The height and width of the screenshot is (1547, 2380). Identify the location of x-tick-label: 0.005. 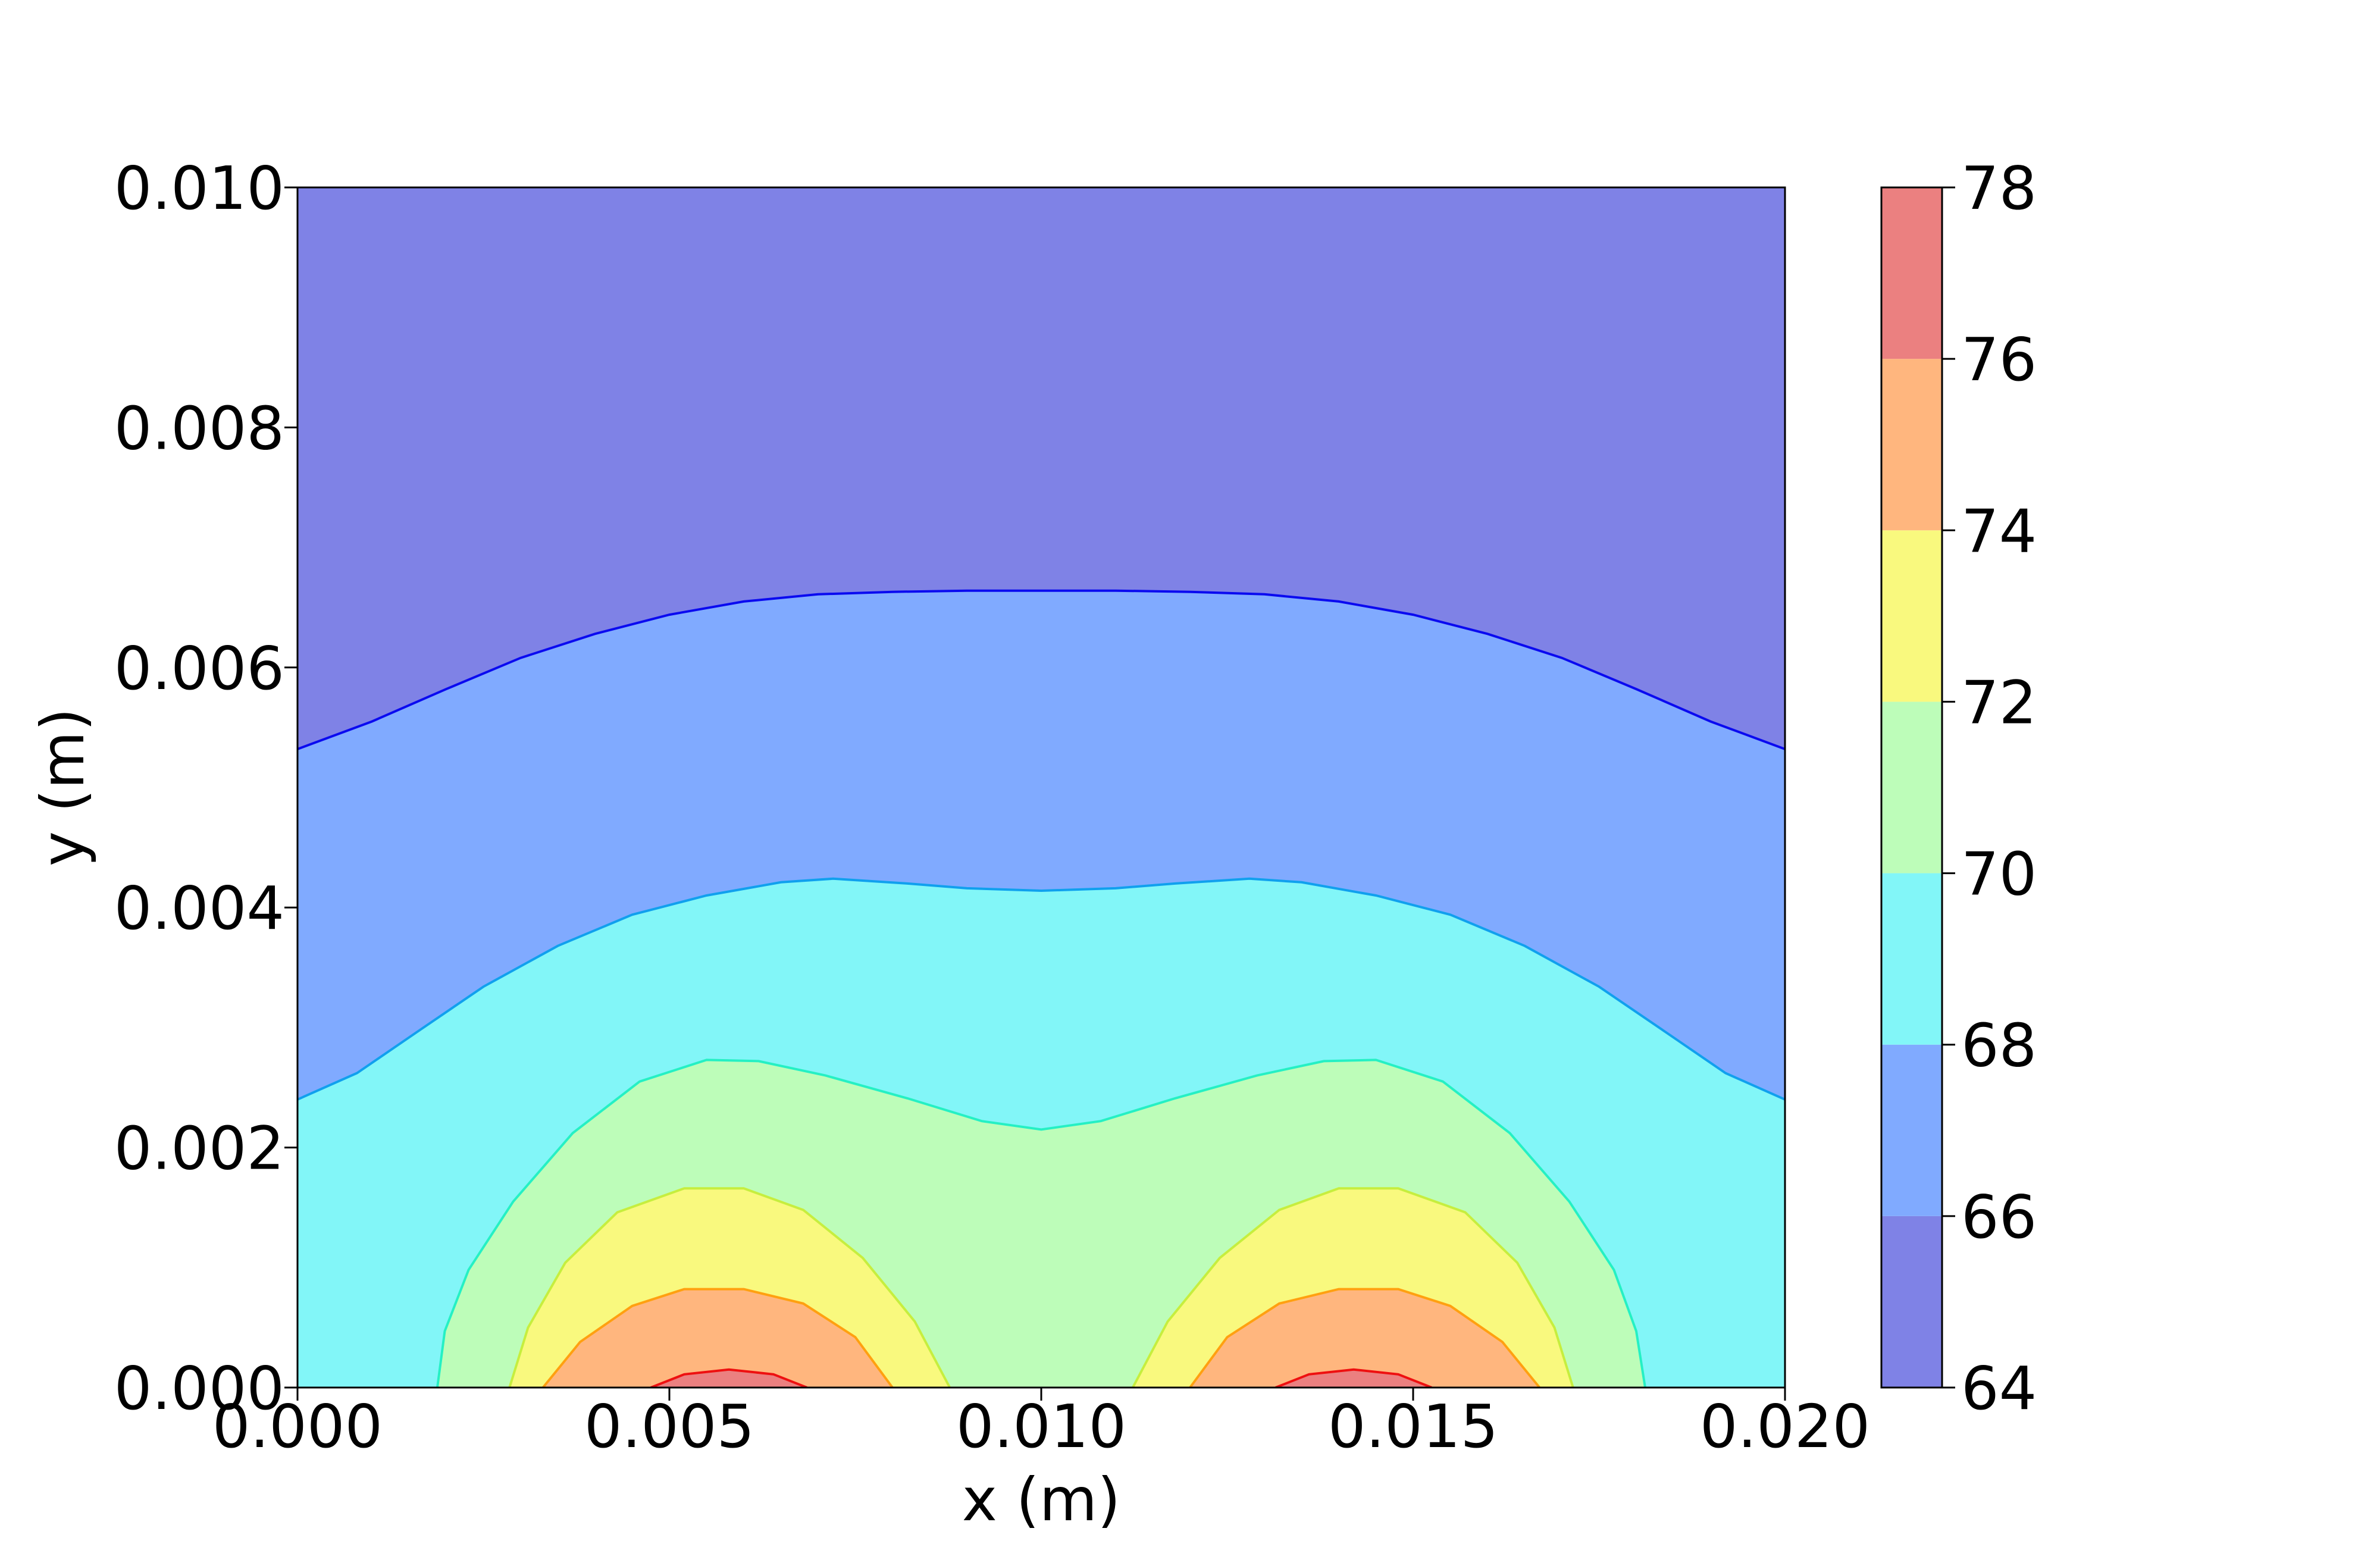
(669, 1426).